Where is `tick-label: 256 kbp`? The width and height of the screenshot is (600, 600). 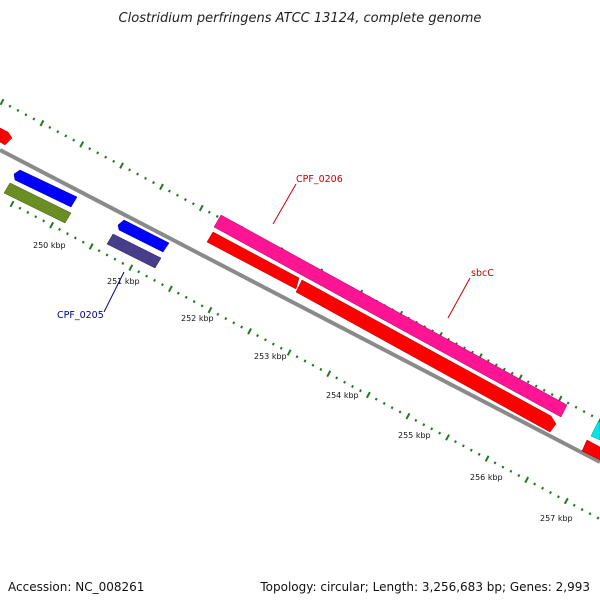
tick-label: 256 kbp is located at coordinates (486, 477).